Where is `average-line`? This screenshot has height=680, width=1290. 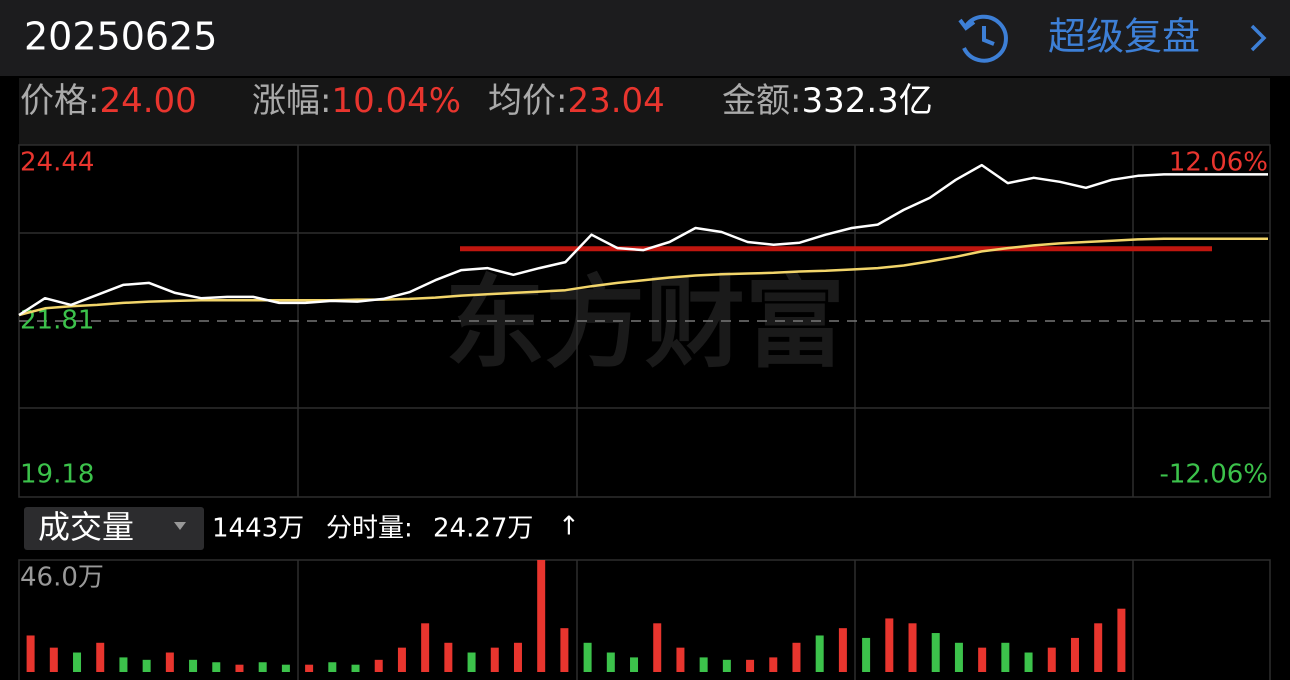
average-line is located at coordinates (643, 277).